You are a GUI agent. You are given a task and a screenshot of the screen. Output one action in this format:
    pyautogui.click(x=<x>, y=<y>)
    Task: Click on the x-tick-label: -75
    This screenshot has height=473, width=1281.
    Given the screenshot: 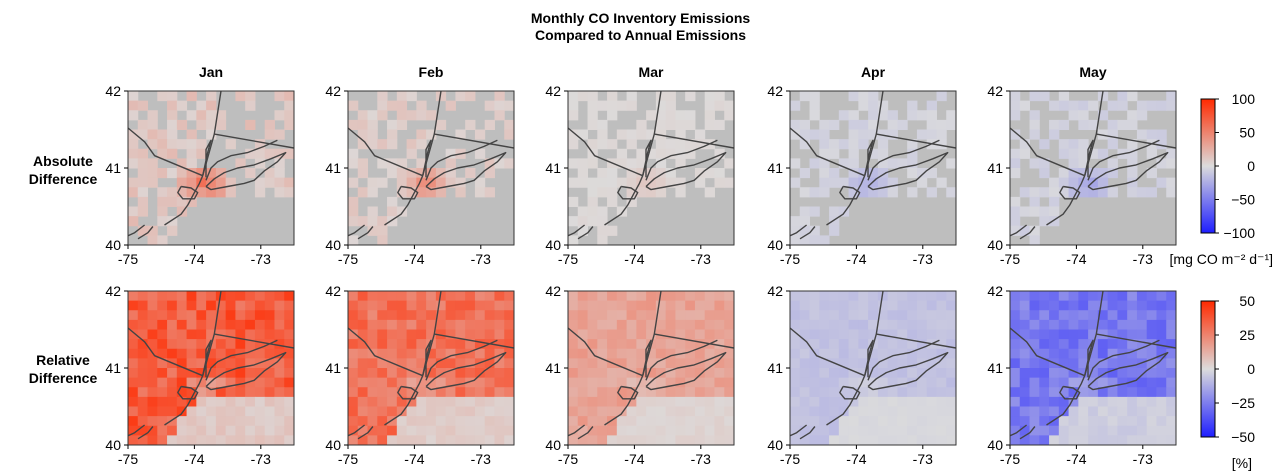 What is the action you would take?
    pyautogui.click(x=1010, y=259)
    